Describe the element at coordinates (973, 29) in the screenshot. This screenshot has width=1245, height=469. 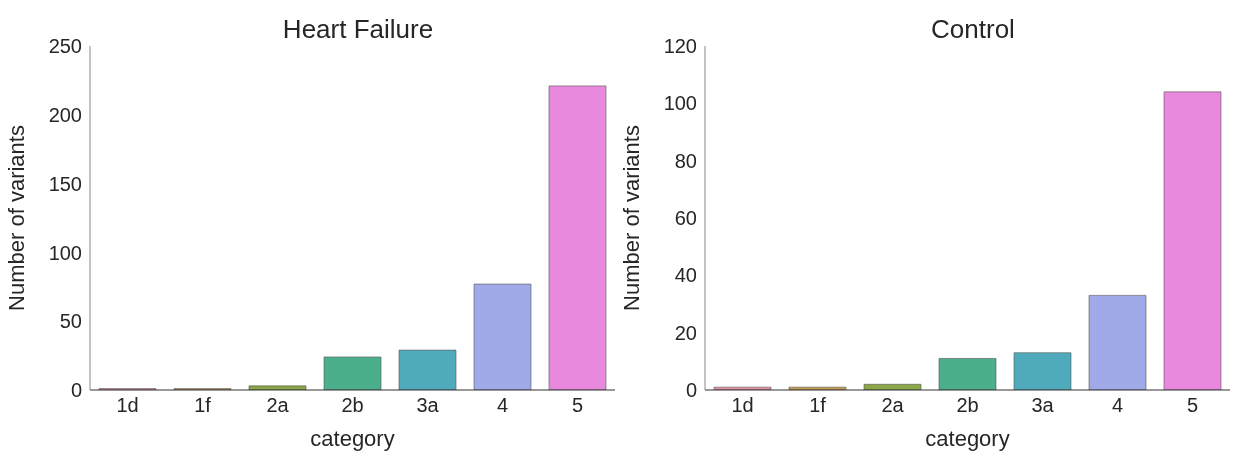
I see `chart-title: Control` at that location.